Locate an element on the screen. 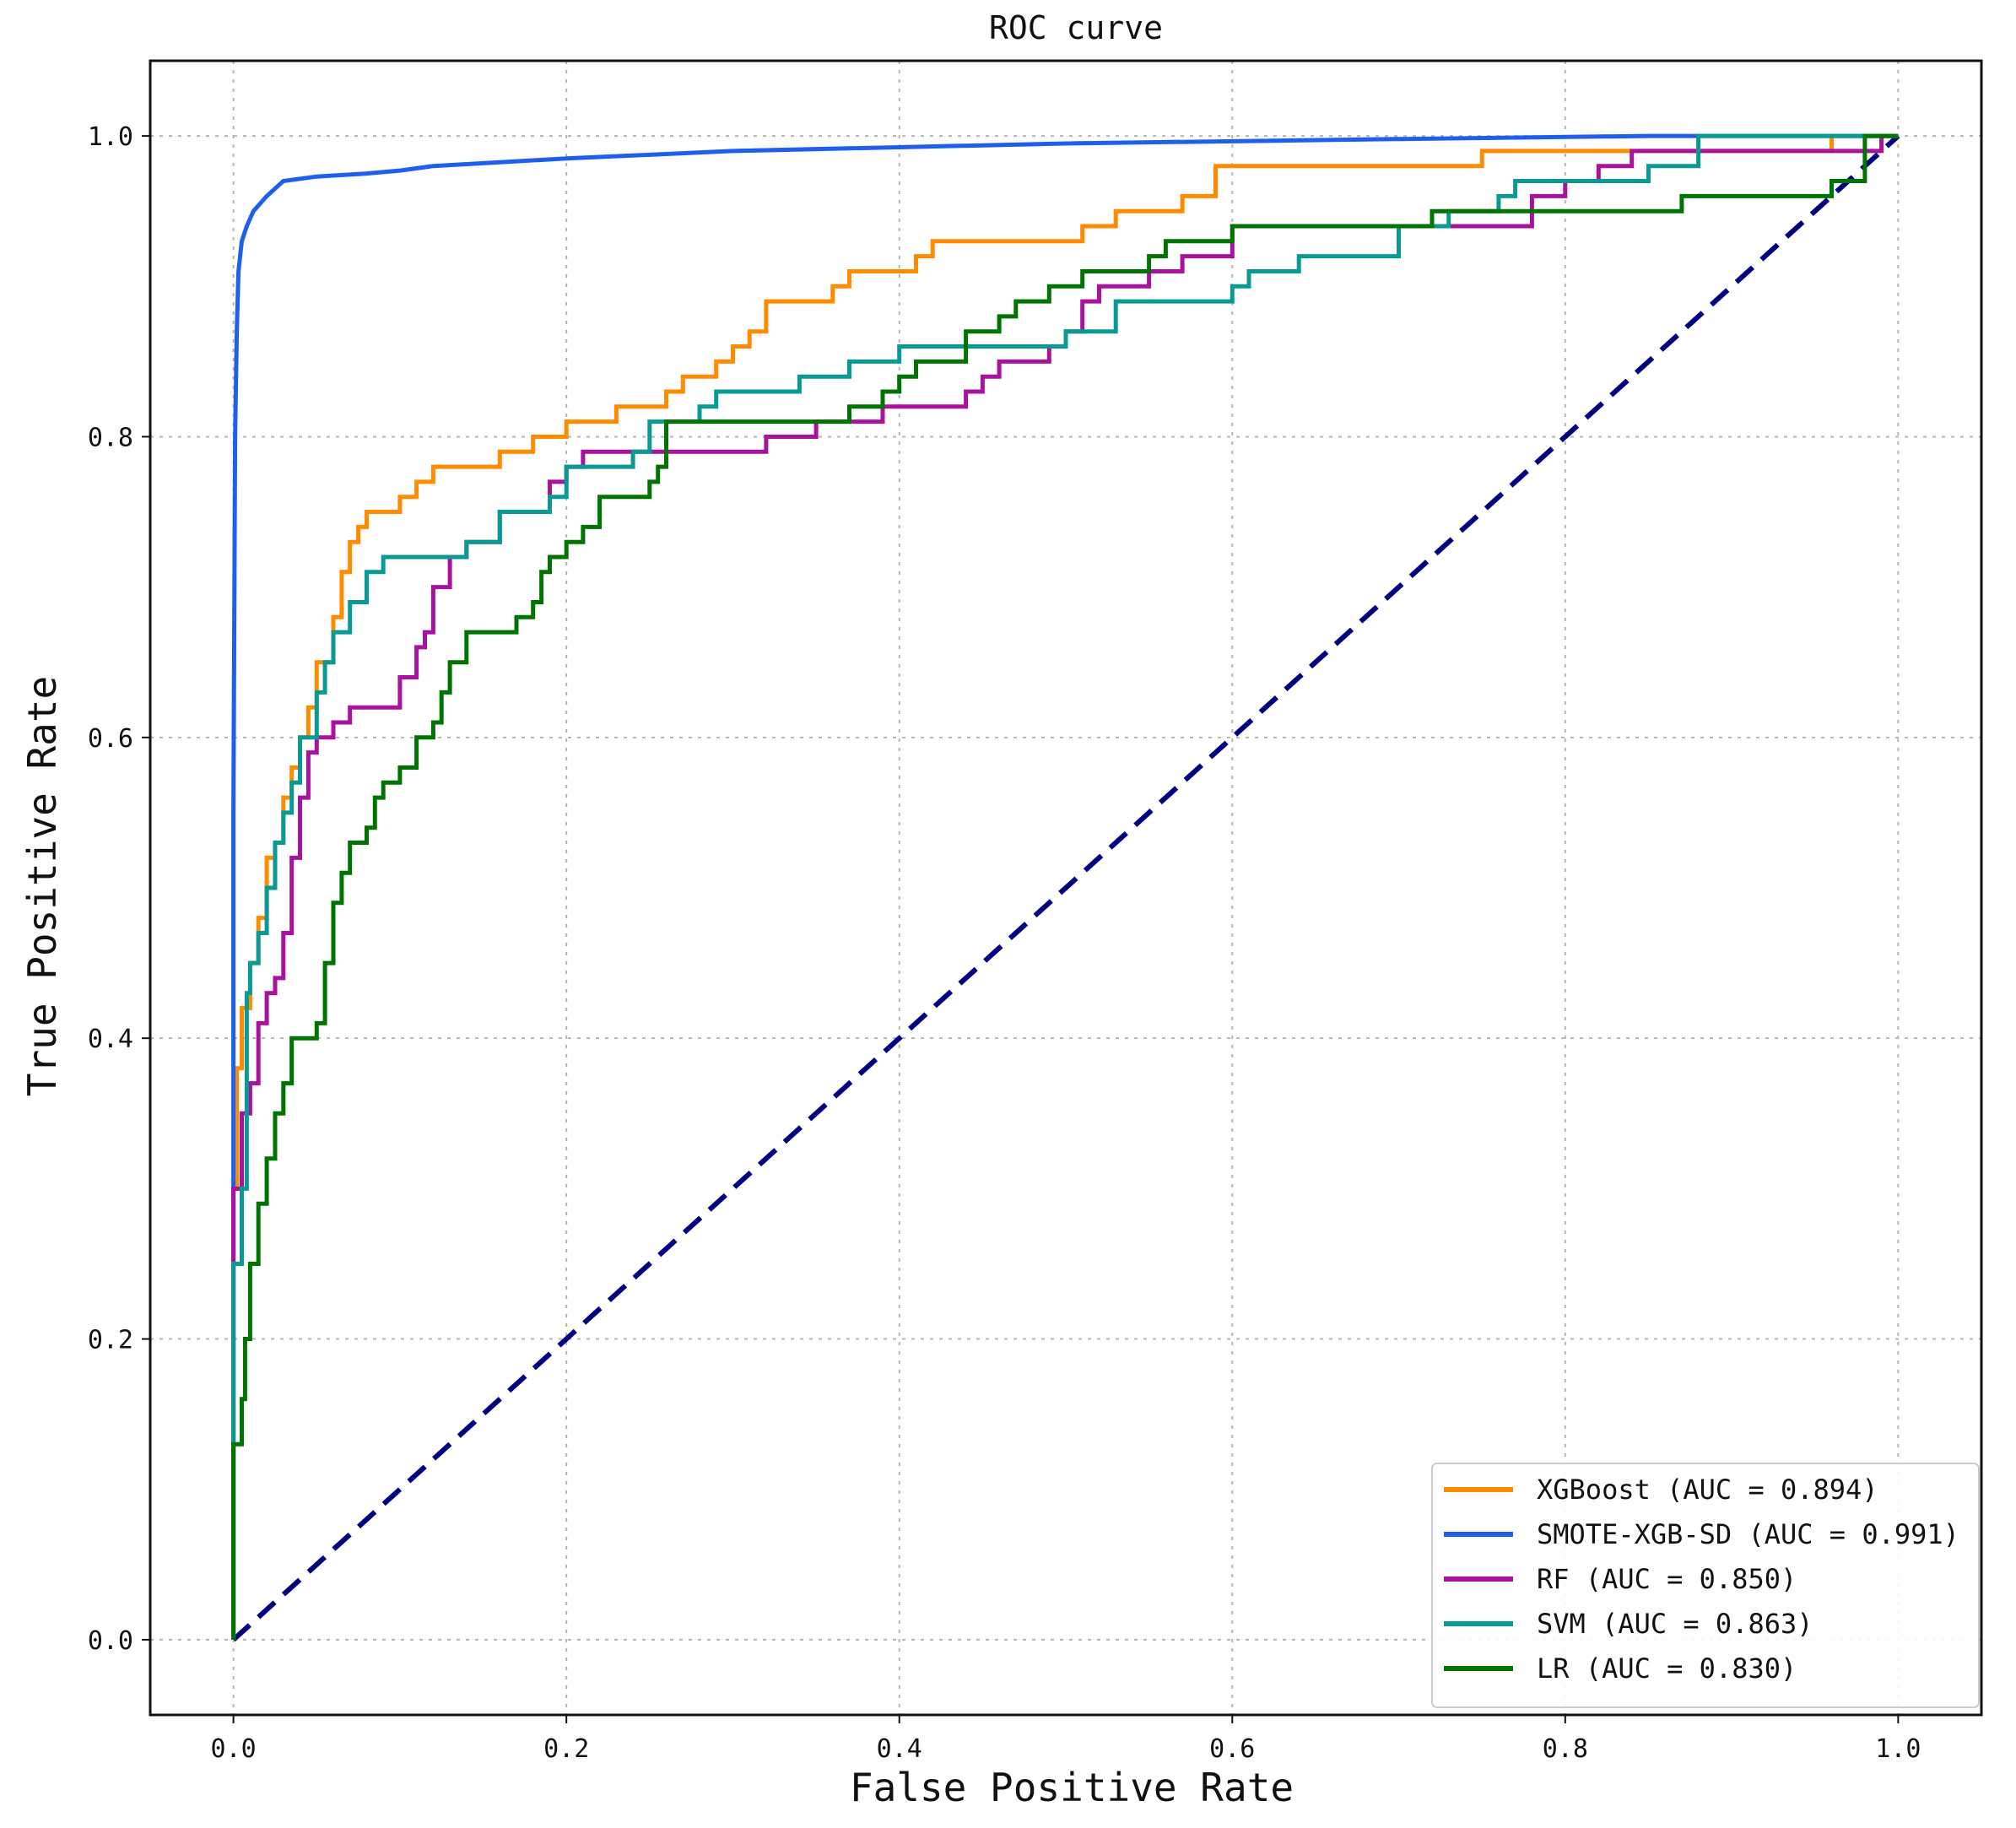 This screenshot has height=1828, width=2016. x-tick-label: 0.0 is located at coordinates (234, 1749).